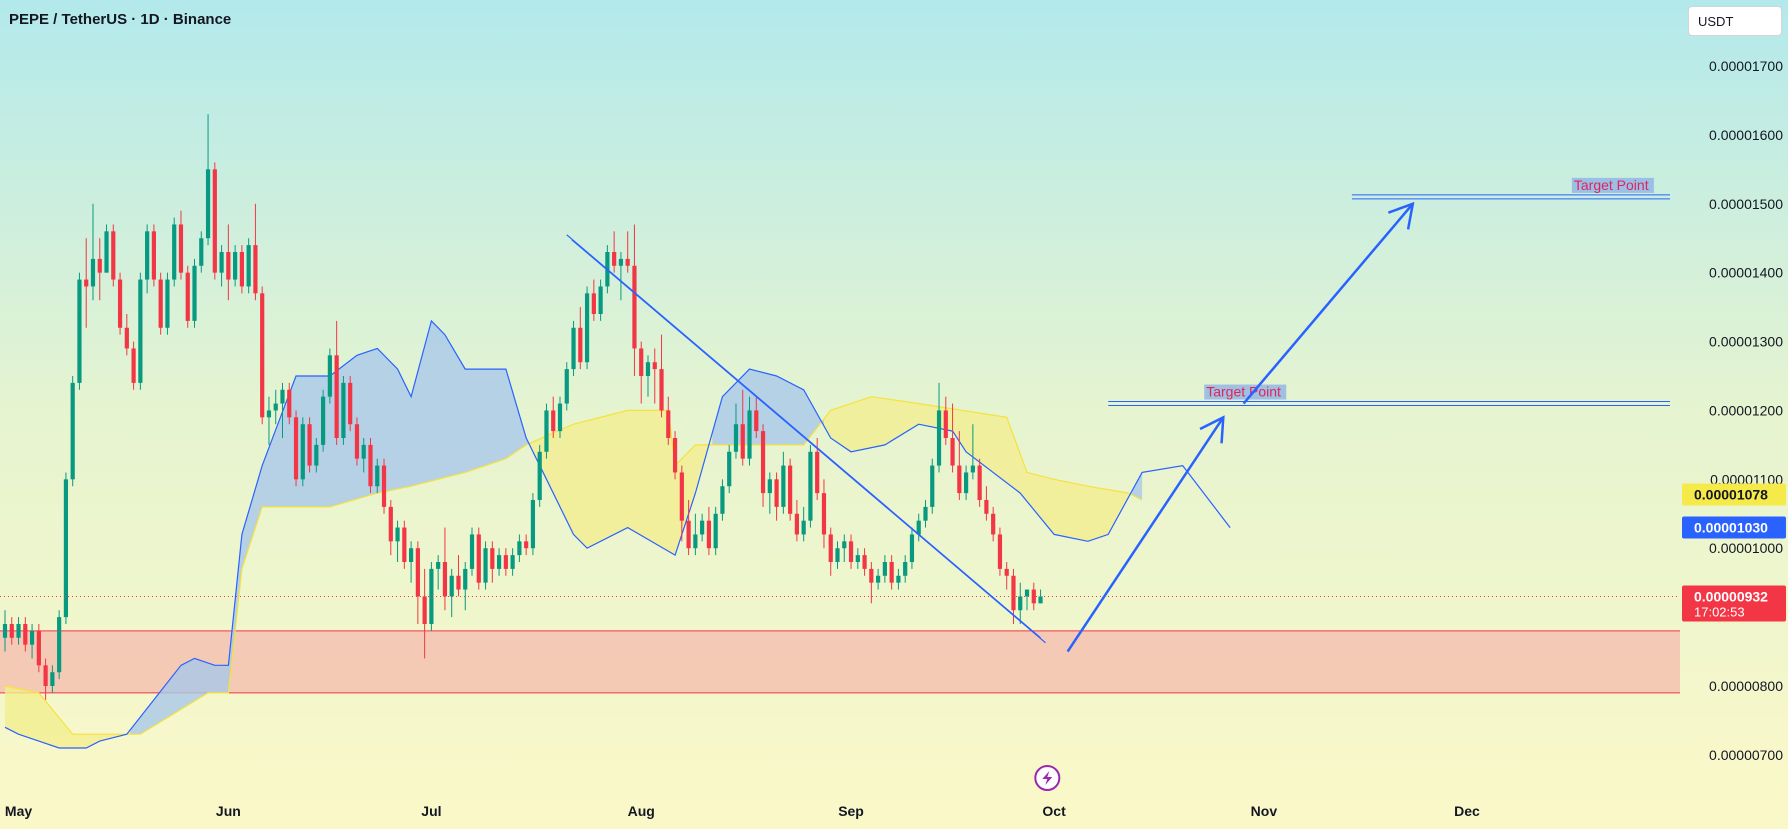 This screenshot has width=1788, height=829. I want to click on span-a-badge-bg, so click(1734, 494).